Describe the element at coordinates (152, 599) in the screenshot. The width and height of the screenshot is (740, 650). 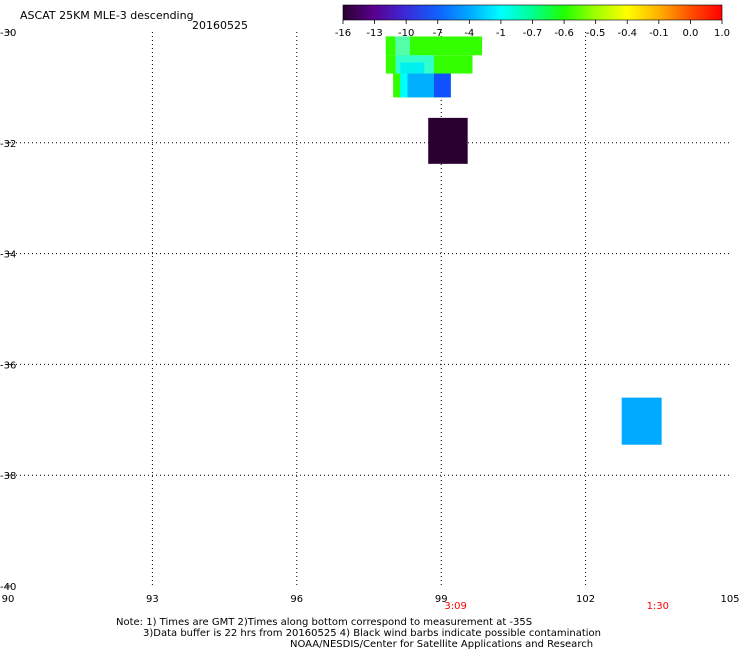
I see `lon-tick-label: 93` at that location.